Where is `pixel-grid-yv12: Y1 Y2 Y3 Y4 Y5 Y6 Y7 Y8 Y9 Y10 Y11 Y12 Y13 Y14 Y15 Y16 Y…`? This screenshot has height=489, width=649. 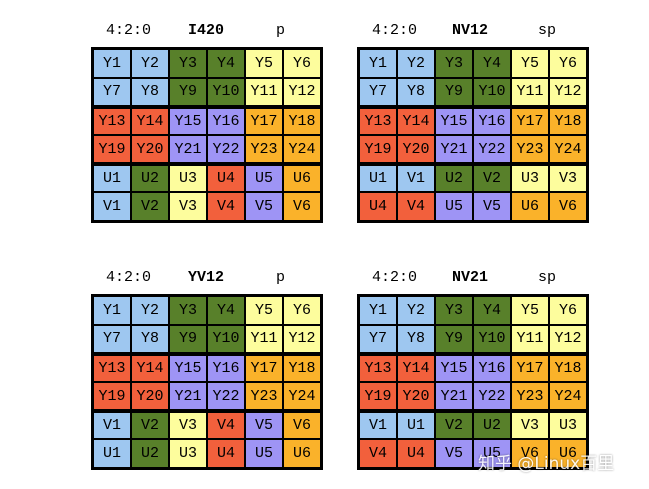
pixel-grid-yv12: Y1 Y2 Y3 Y4 Y5 Y6 Y7 Y8 Y9 Y10 Y11 Y12 Y13 Y14 Y15 Y16 Y… is located at coordinates (207, 382).